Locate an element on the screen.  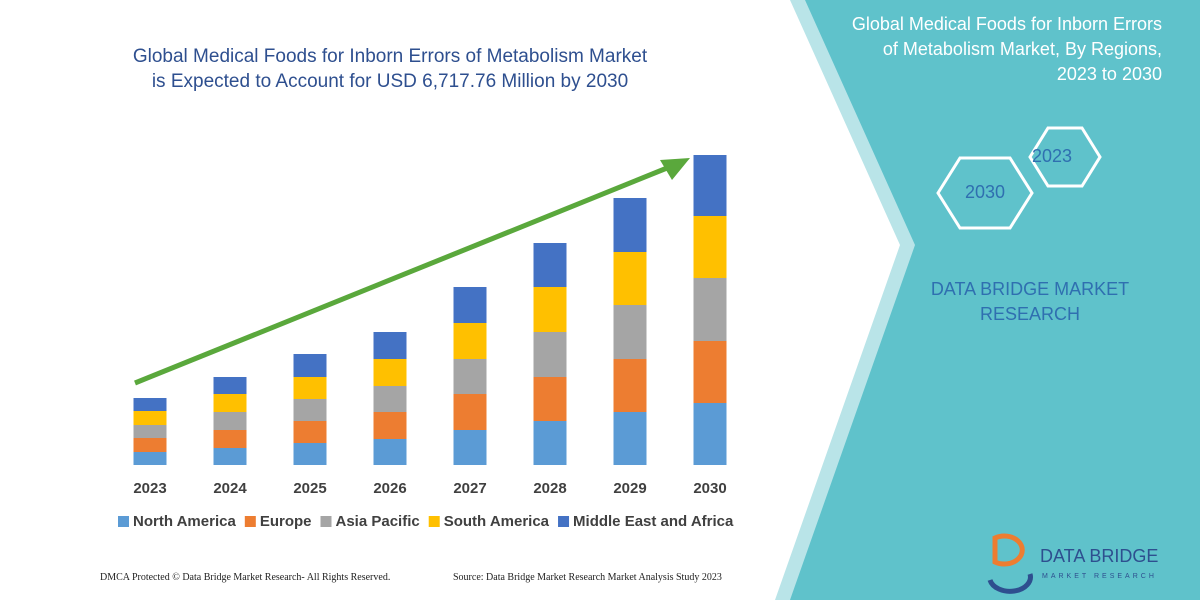
x-tick-label: 2027 is located at coordinates (469, 488).